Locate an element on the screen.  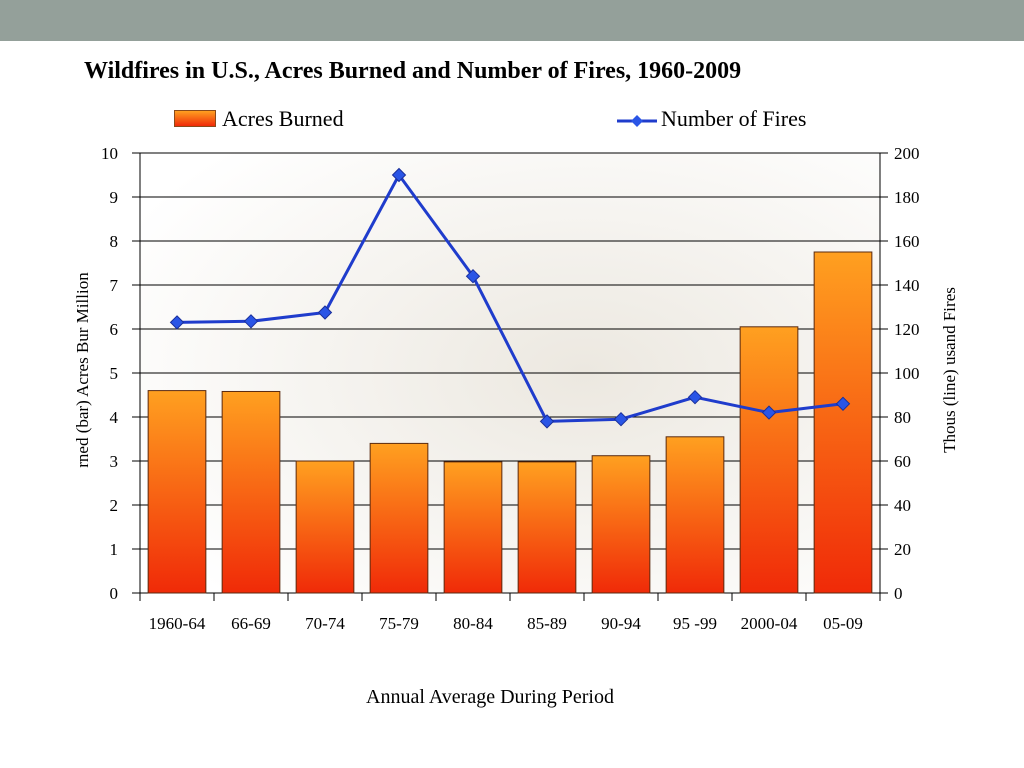
y-left-tick-label: 3 is located at coordinates (114, 461).